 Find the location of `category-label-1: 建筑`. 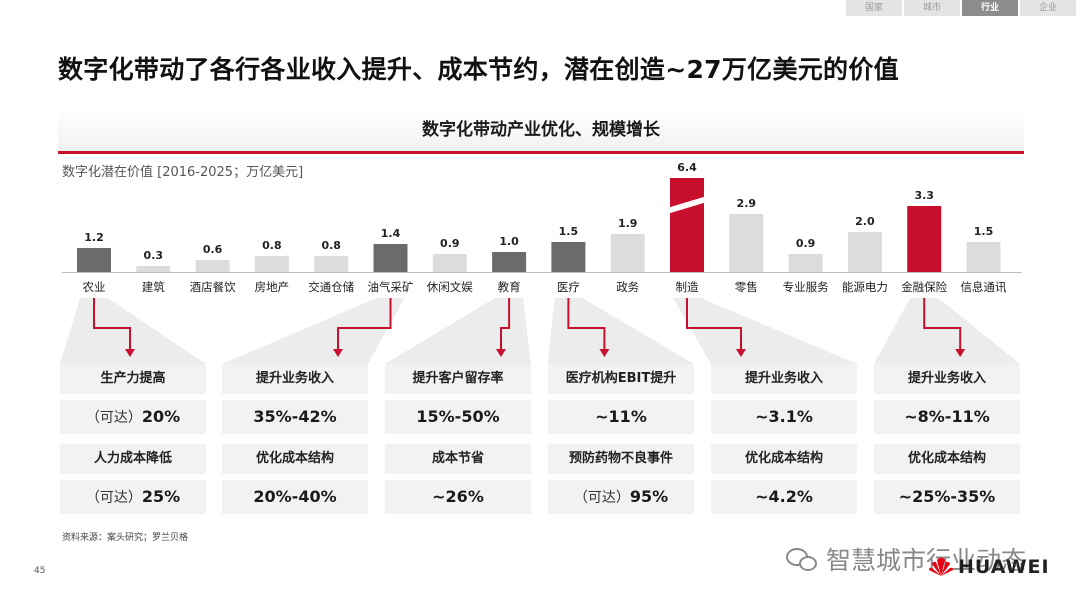

category-label-1: 建筑 is located at coordinates (153, 287).